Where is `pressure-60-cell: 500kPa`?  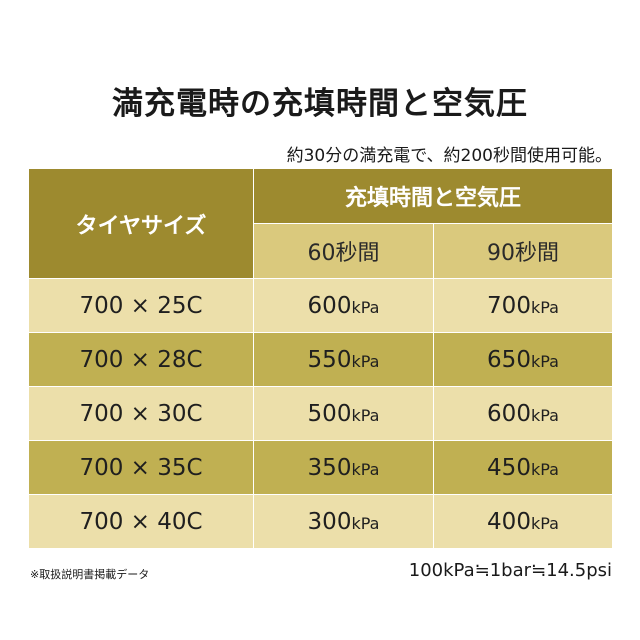
pressure-60-cell: 500kPa is located at coordinates (343, 413).